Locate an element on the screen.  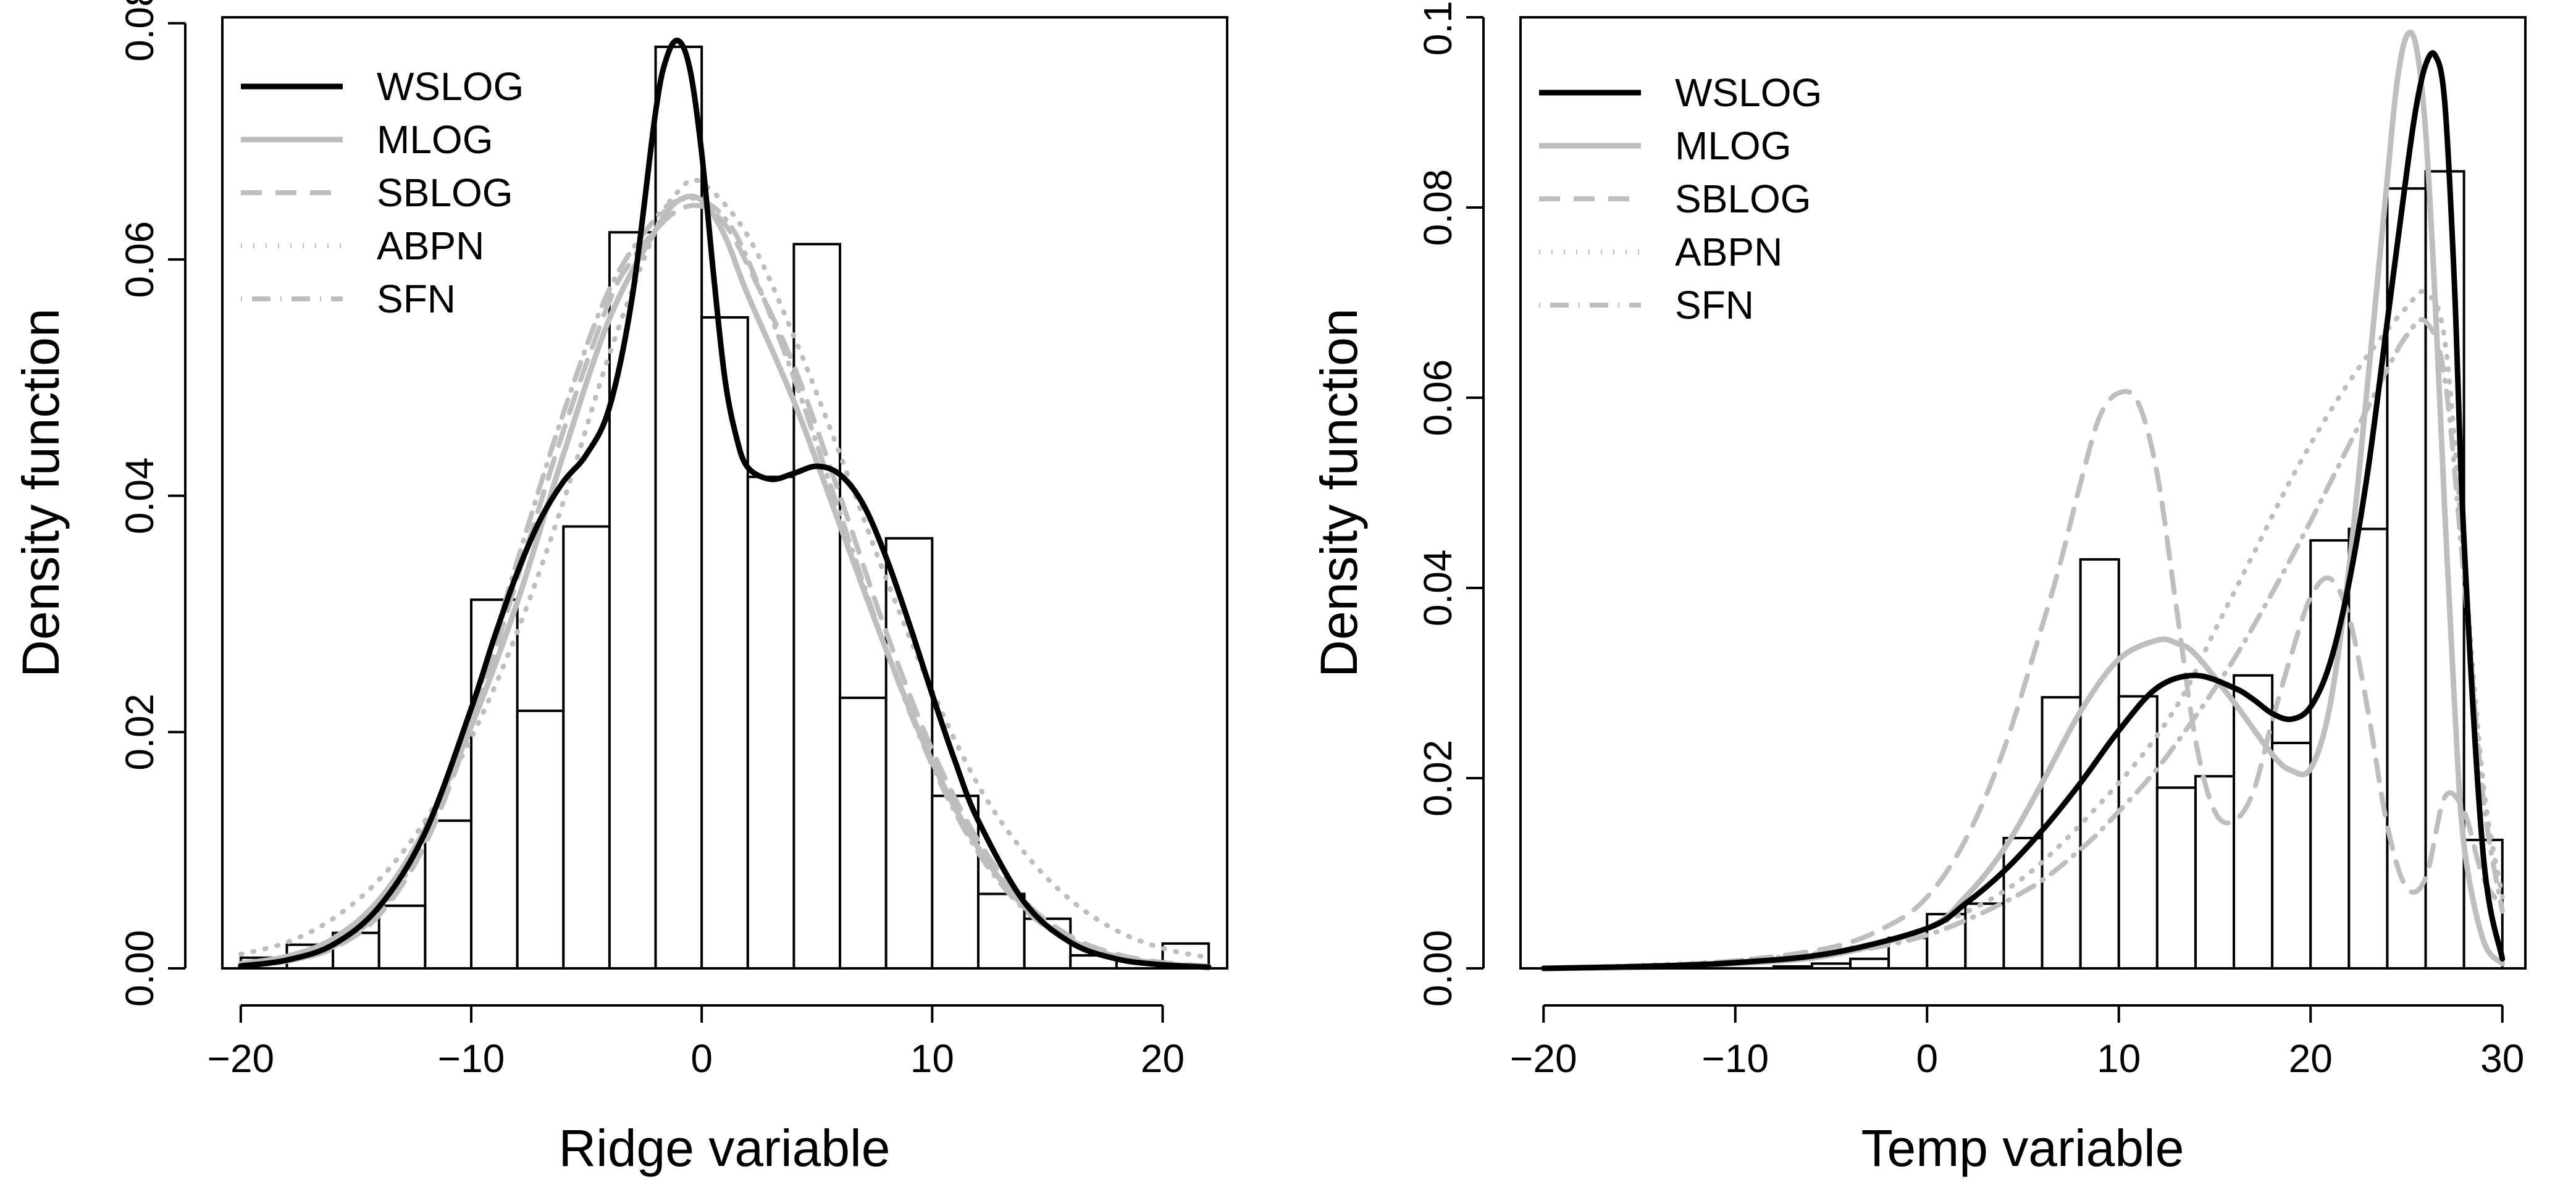
left-x-axis: −20 −10 0 10 20 is located at coordinates (696, 1042).